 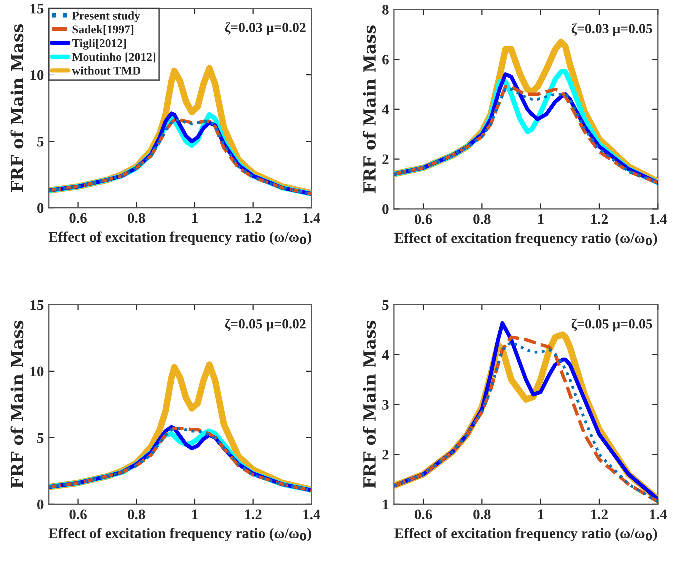 What do you see at coordinates (385, 59) in the screenshot?
I see `y-tick-label: 6` at bounding box center [385, 59].